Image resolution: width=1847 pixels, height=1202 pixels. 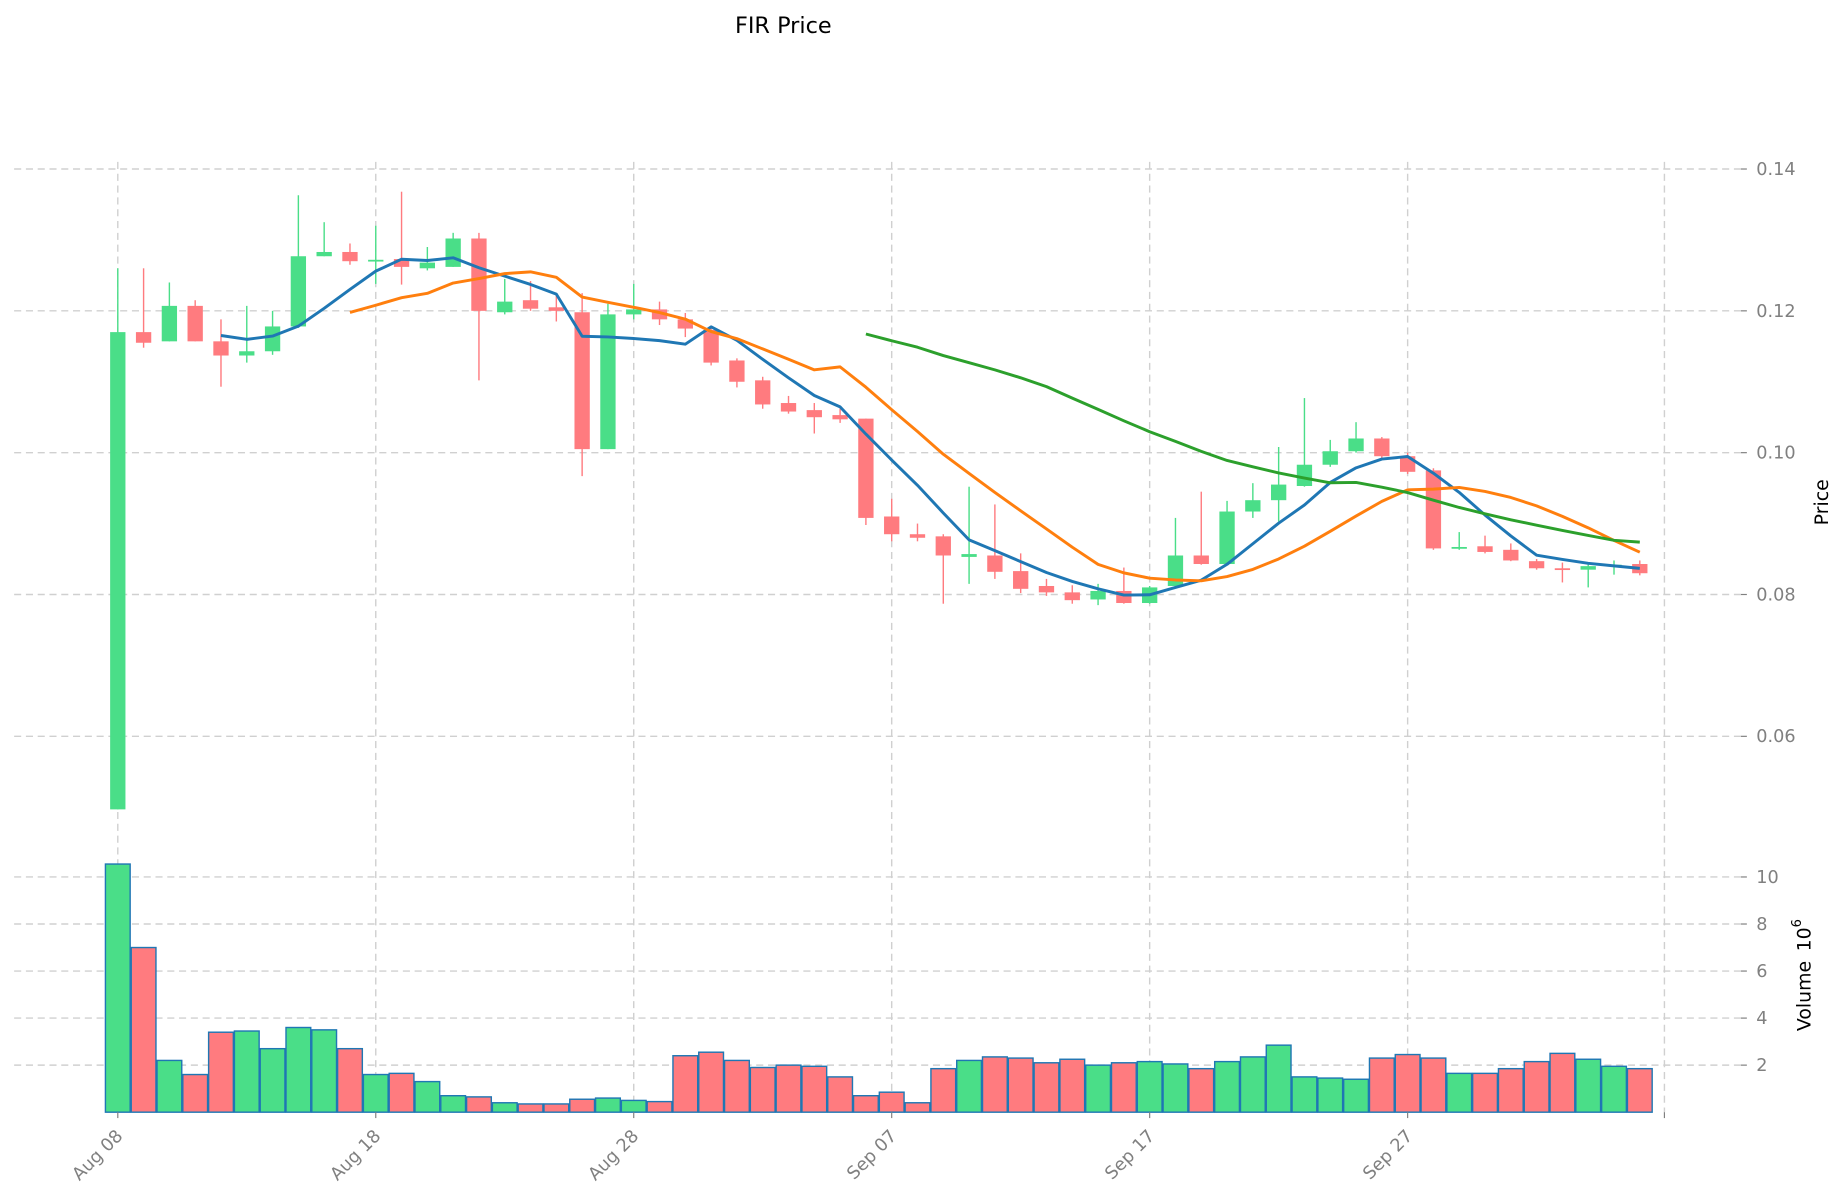 I want to click on price-tick-label: 0.10, so click(x=1775, y=454).